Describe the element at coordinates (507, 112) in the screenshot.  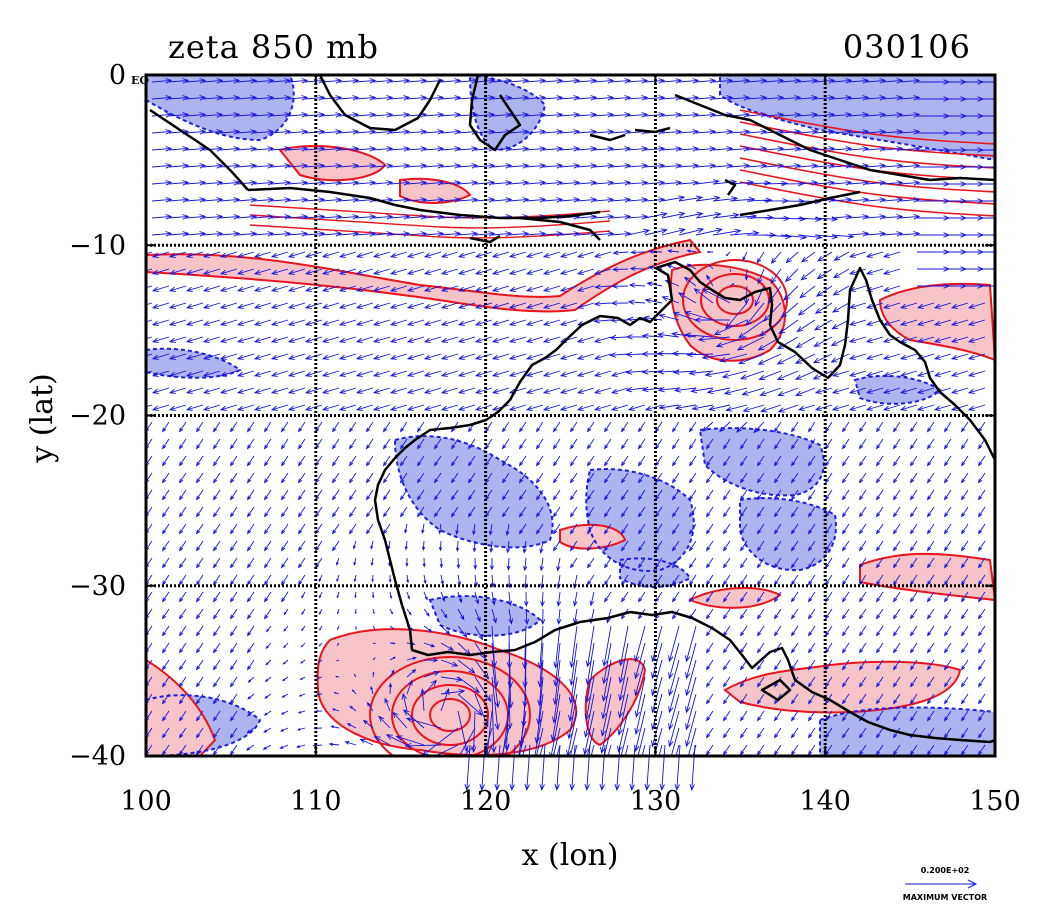
I see `negative-vorticity-region` at that location.